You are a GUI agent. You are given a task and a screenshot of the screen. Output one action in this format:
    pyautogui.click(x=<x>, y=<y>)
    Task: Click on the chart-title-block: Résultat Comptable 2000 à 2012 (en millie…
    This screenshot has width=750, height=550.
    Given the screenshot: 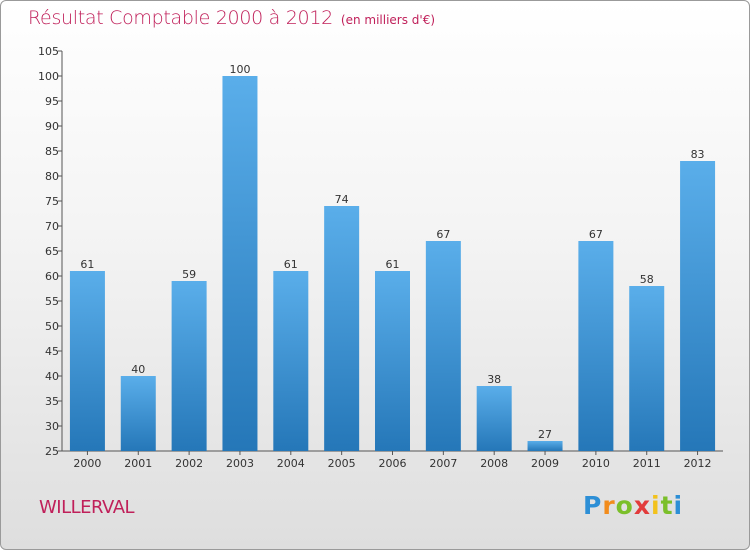 What is the action you would take?
    pyautogui.click(x=231, y=18)
    